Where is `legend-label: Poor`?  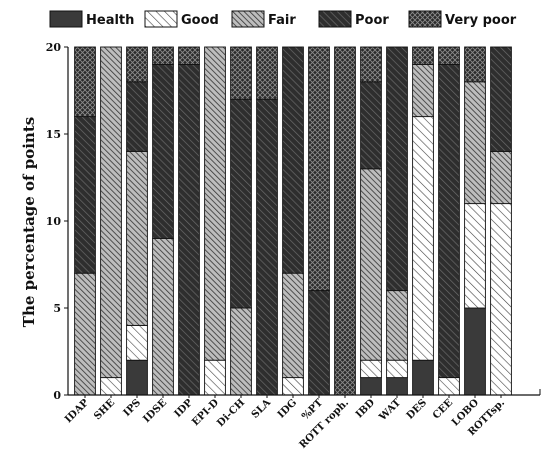
legend-label: Poor is located at coordinates (372, 20).